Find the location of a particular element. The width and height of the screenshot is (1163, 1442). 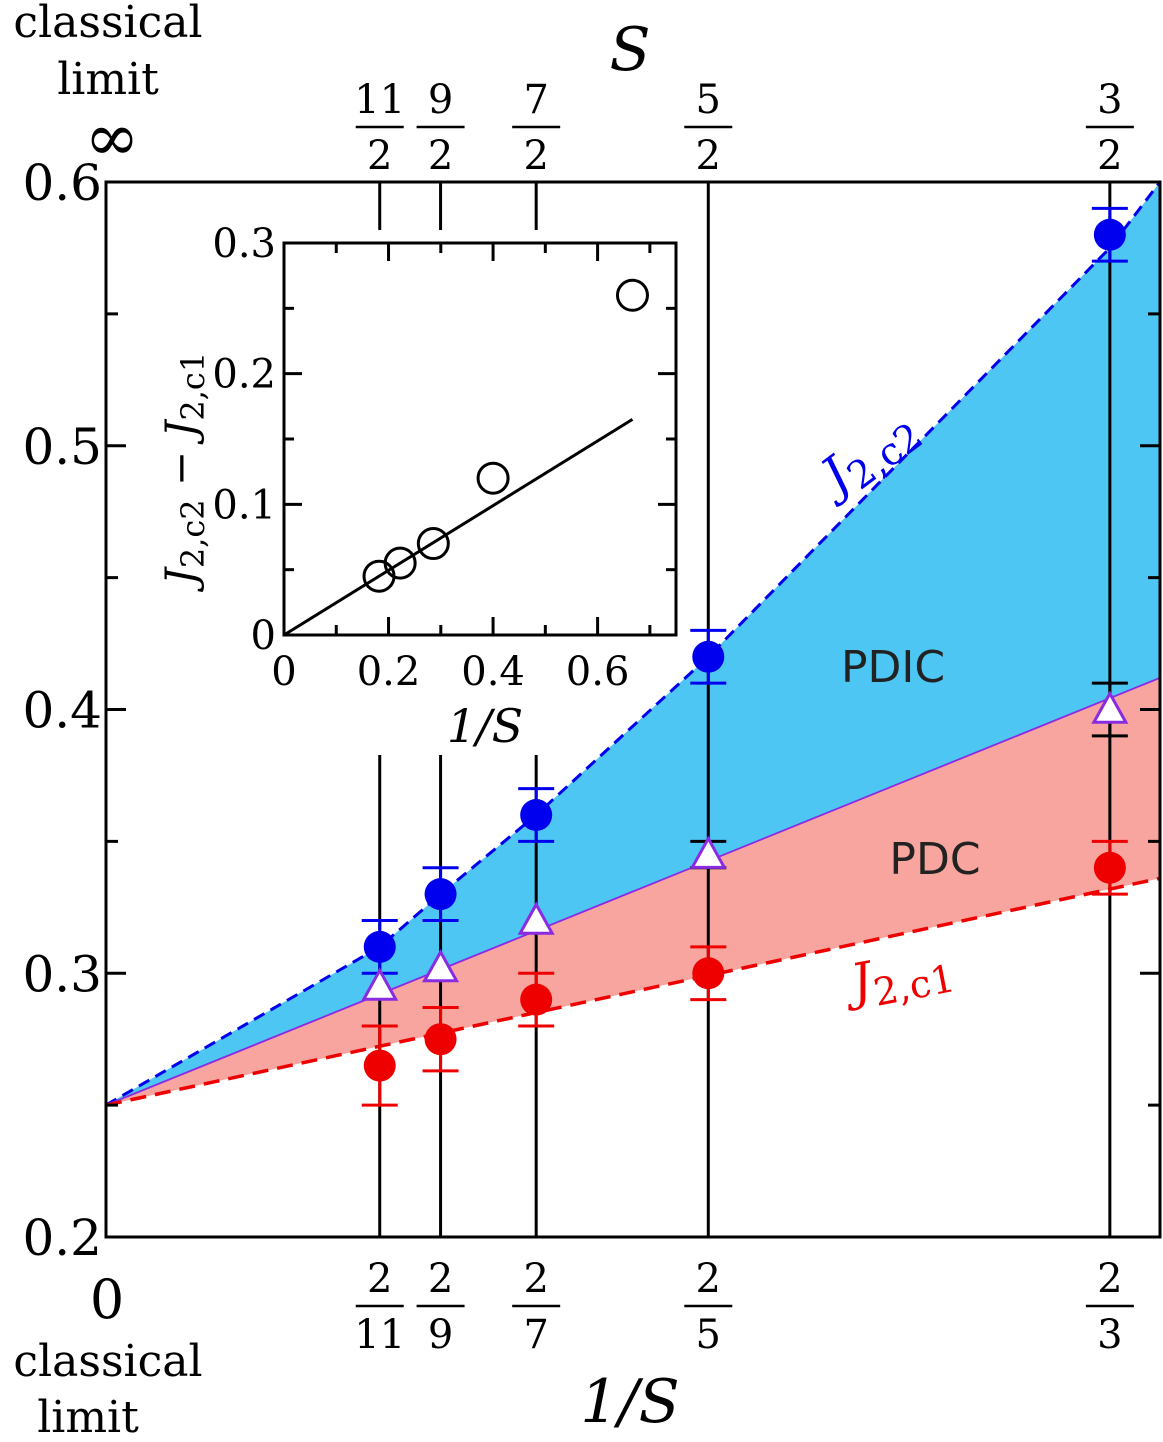

curve-label-j2c1: J2,c1 is located at coordinates (897, 977).